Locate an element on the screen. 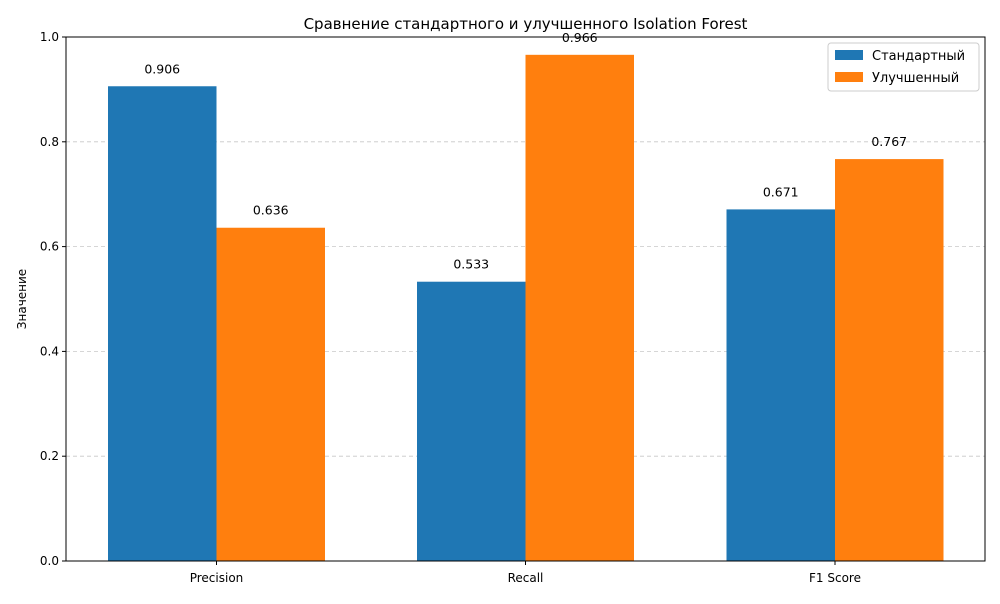 This screenshot has height=604, width=1000. x-tick-label: F1 Score is located at coordinates (835, 578).